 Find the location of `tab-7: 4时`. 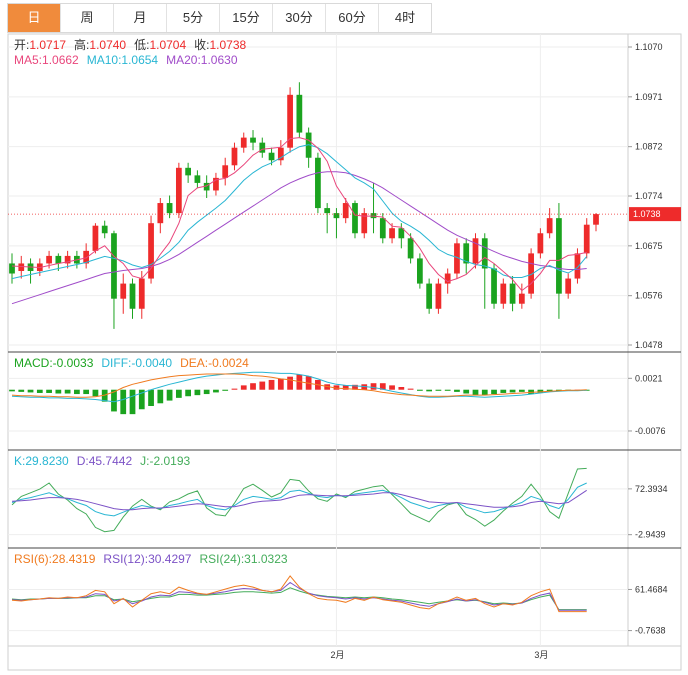

tab-7: 4时 is located at coordinates (405, 17).